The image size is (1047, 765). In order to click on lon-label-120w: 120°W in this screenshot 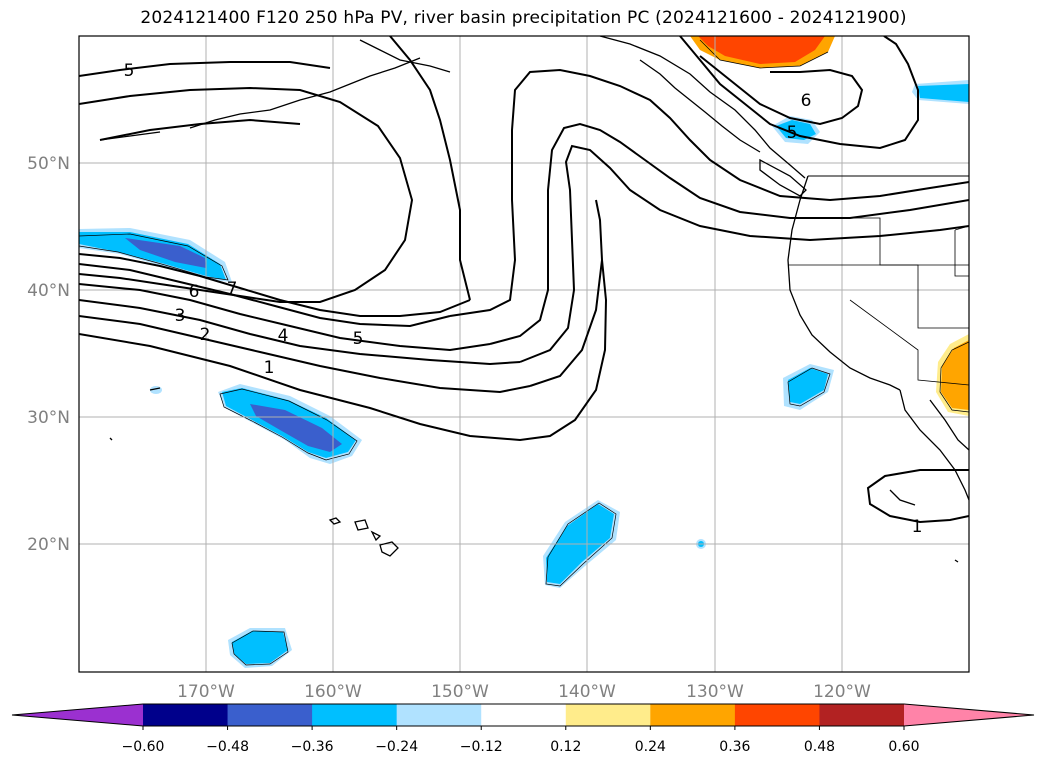, I will do `click(842, 692)`.